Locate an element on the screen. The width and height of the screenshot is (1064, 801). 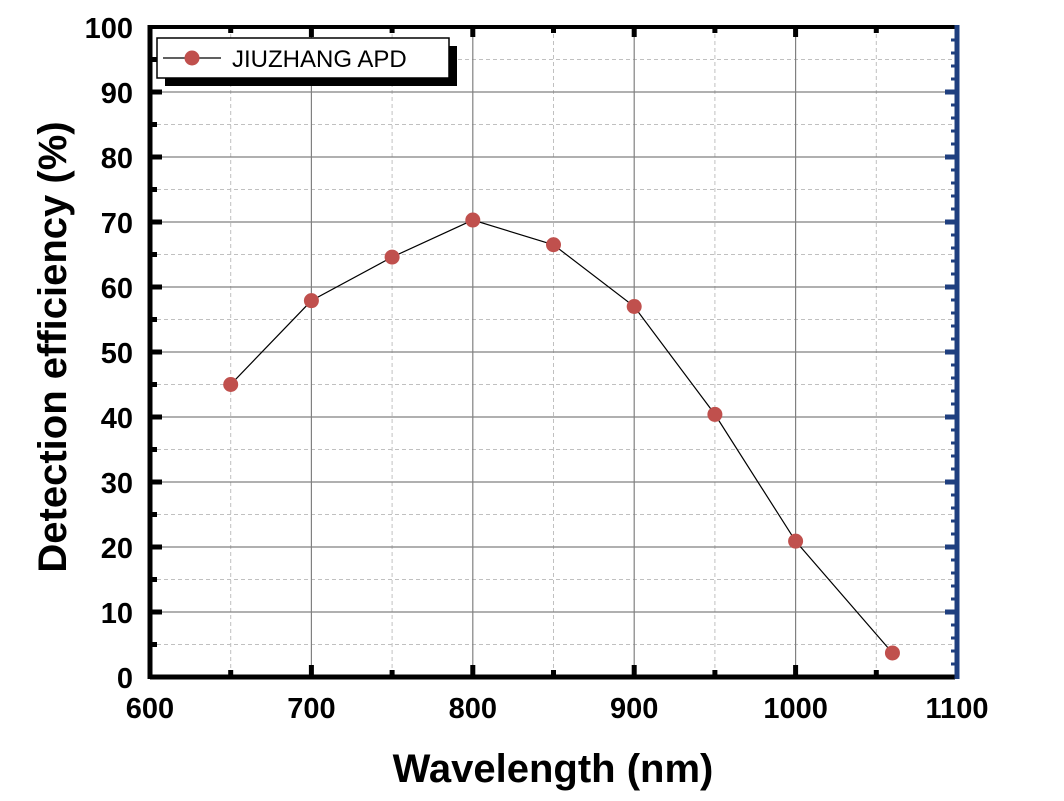
y-tick-label: 60 is located at coordinates (117, 289).